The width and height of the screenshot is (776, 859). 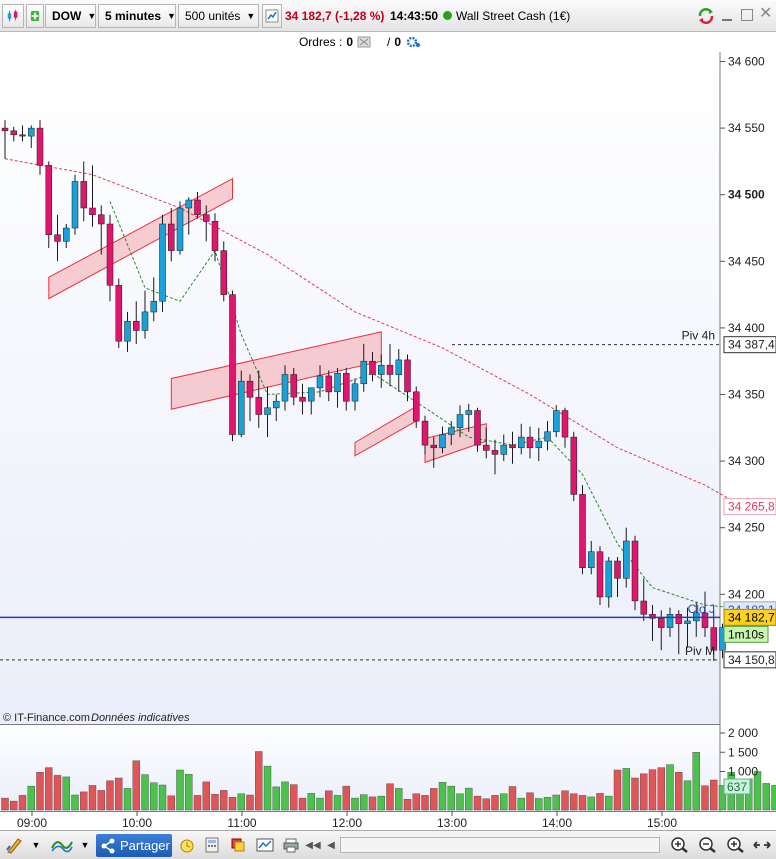 What do you see at coordinates (15, 845) in the screenshot?
I see `pencil-tools-icon` at bounding box center [15, 845].